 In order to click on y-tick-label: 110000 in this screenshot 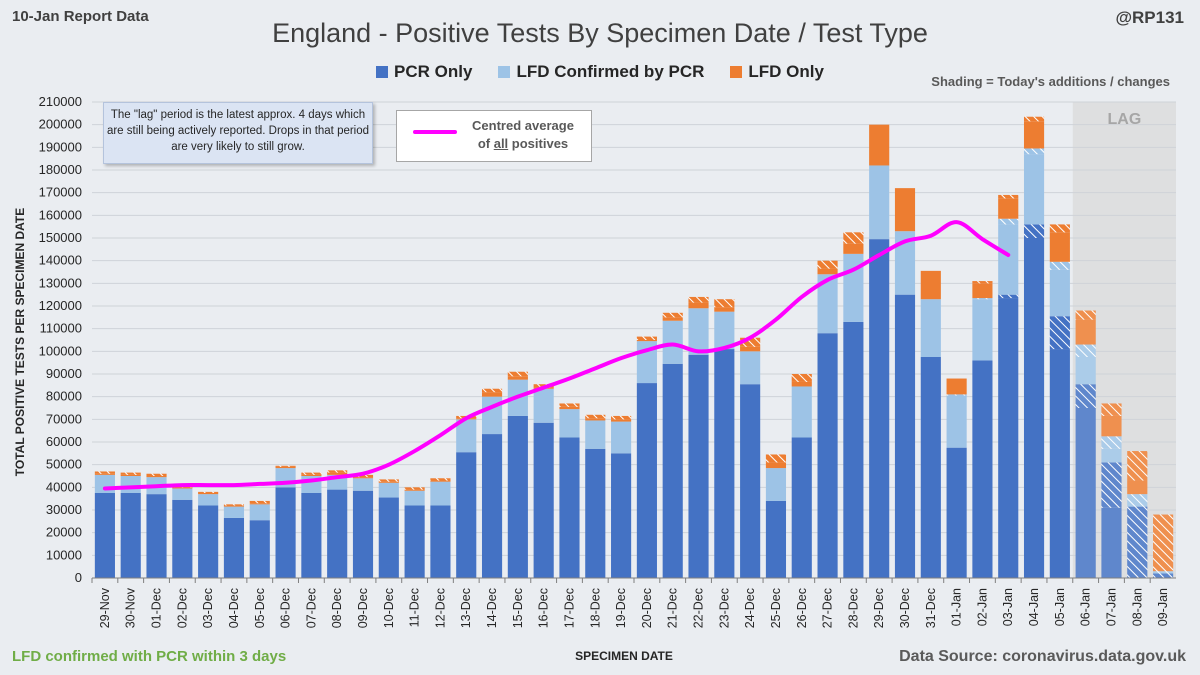, I will do `click(61, 328)`.